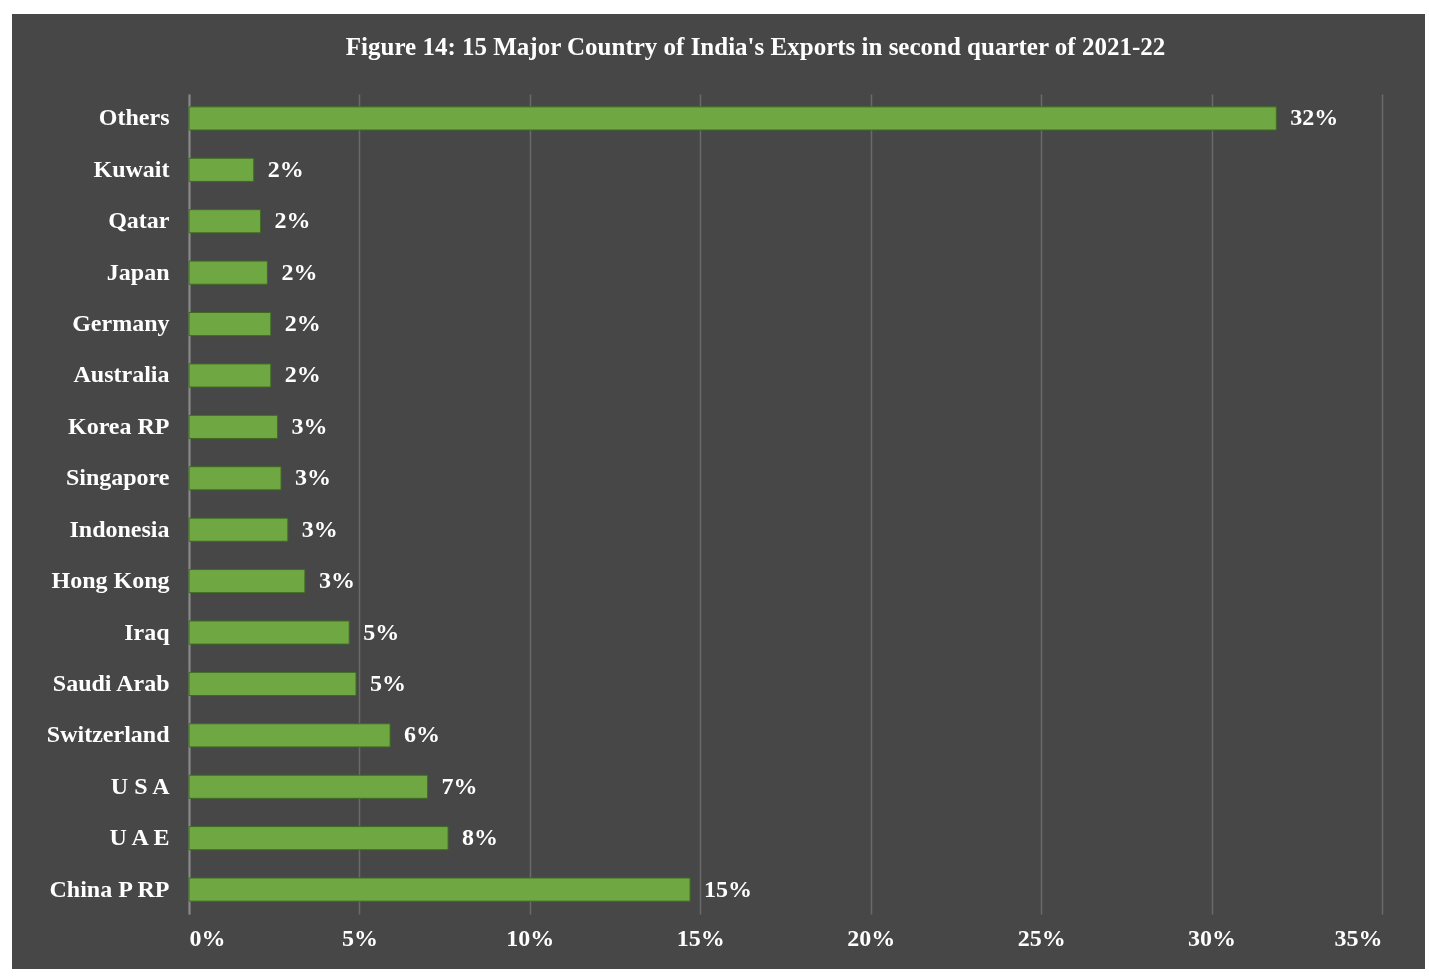  I want to click on y-tick-label: Indonesia, so click(119, 528).